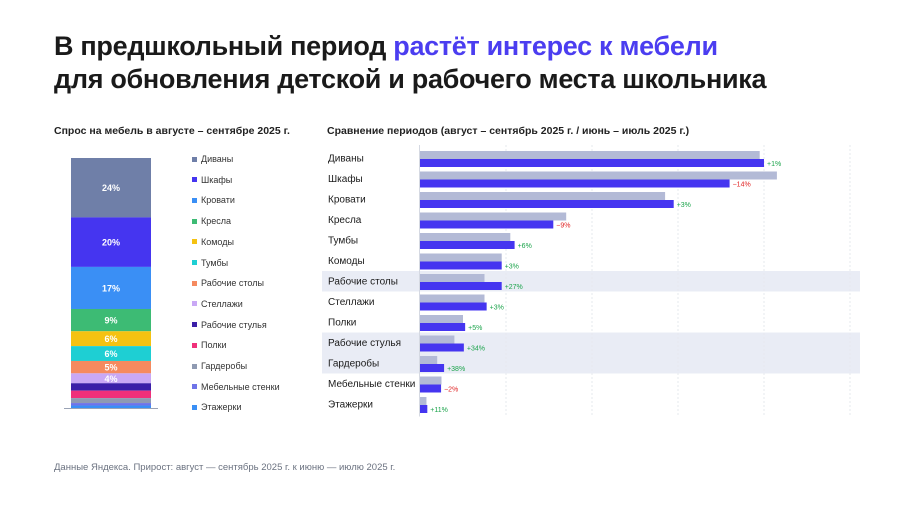 This screenshot has height=512, width=910. What do you see at coordinates (563, 226) in the screenshot?
I see `change-label: −9%` at bounding box center [563, 226].